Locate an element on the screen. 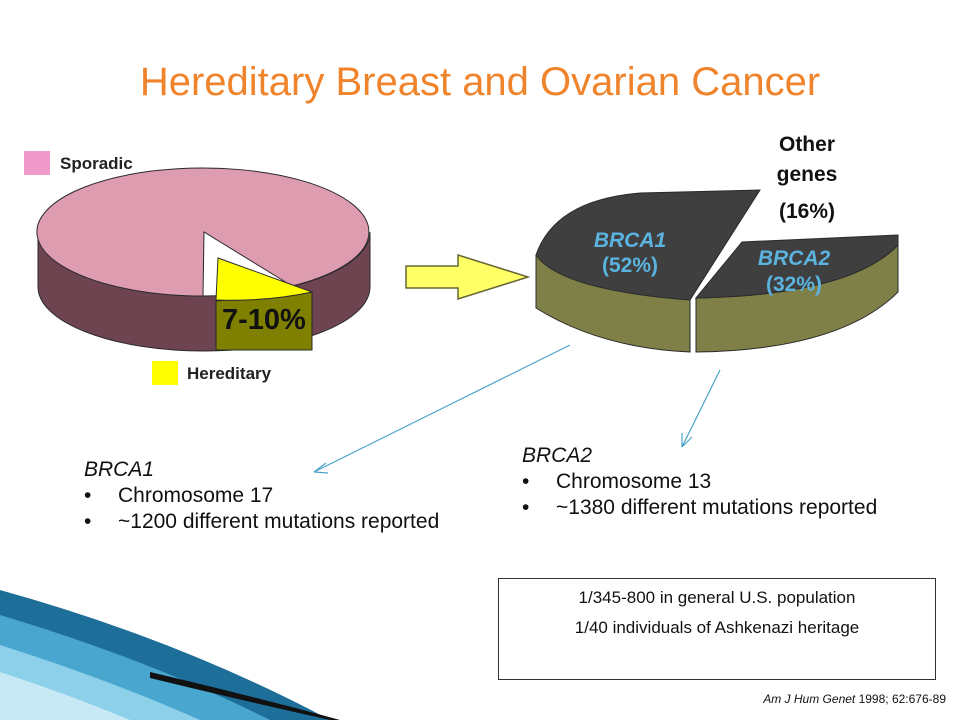  legend-swatch-sporadic is located at coordinates (37, 163).